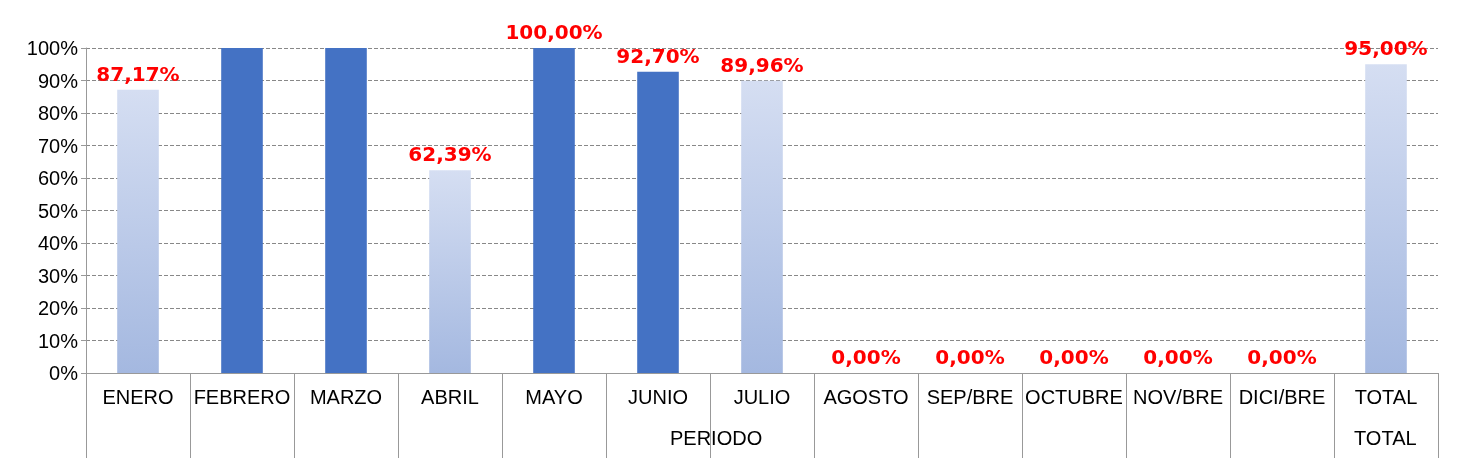  I want to click on y-tick-label: 0%, so click(64, 373).